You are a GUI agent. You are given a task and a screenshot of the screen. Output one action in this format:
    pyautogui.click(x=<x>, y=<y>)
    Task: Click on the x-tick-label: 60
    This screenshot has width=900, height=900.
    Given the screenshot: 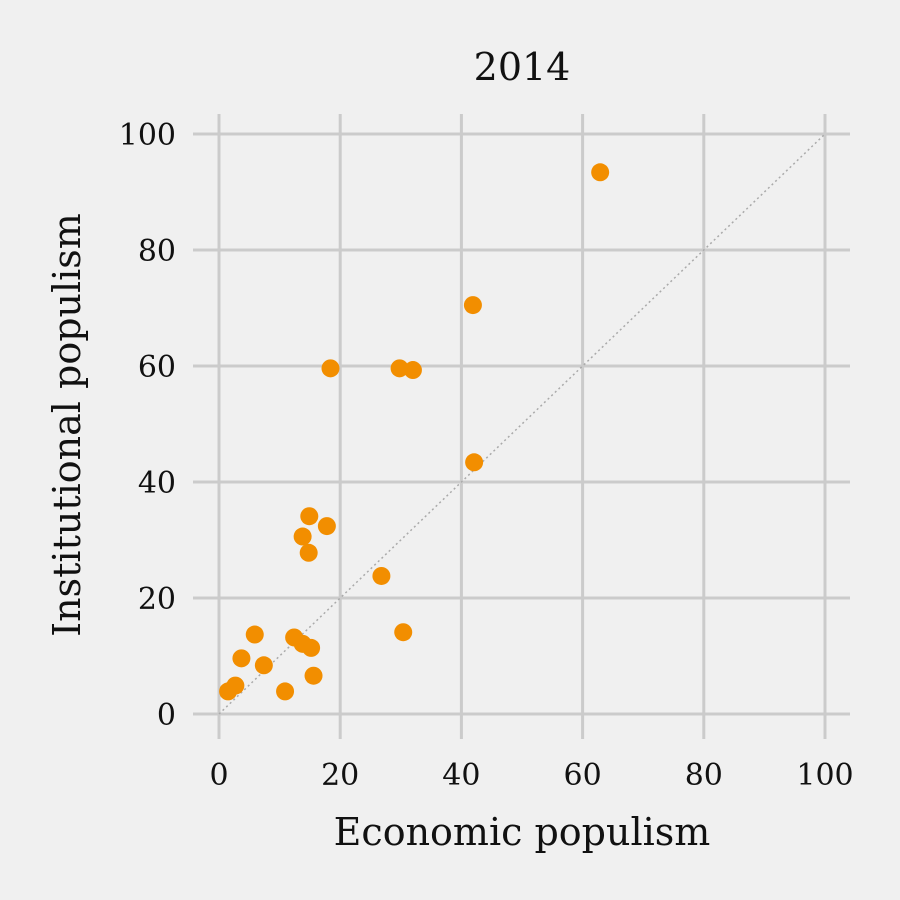 What is the action you would take?
    pyautogui.click(x=583, y=775)
    